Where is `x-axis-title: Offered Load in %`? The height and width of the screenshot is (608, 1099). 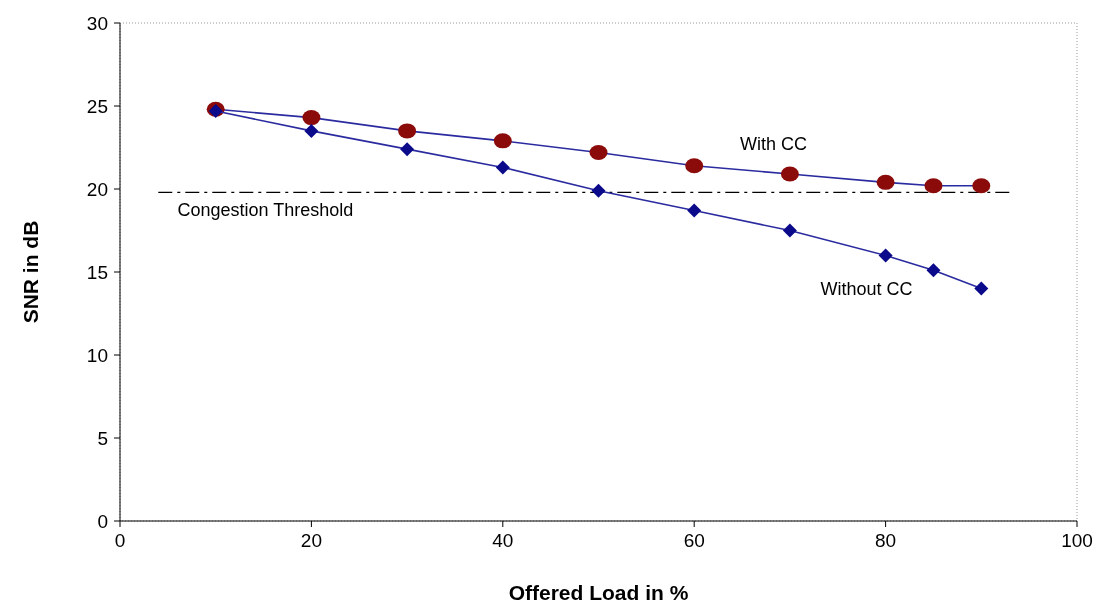 x-axis-title: Offered Load in % is located at coordinates (598, 592).